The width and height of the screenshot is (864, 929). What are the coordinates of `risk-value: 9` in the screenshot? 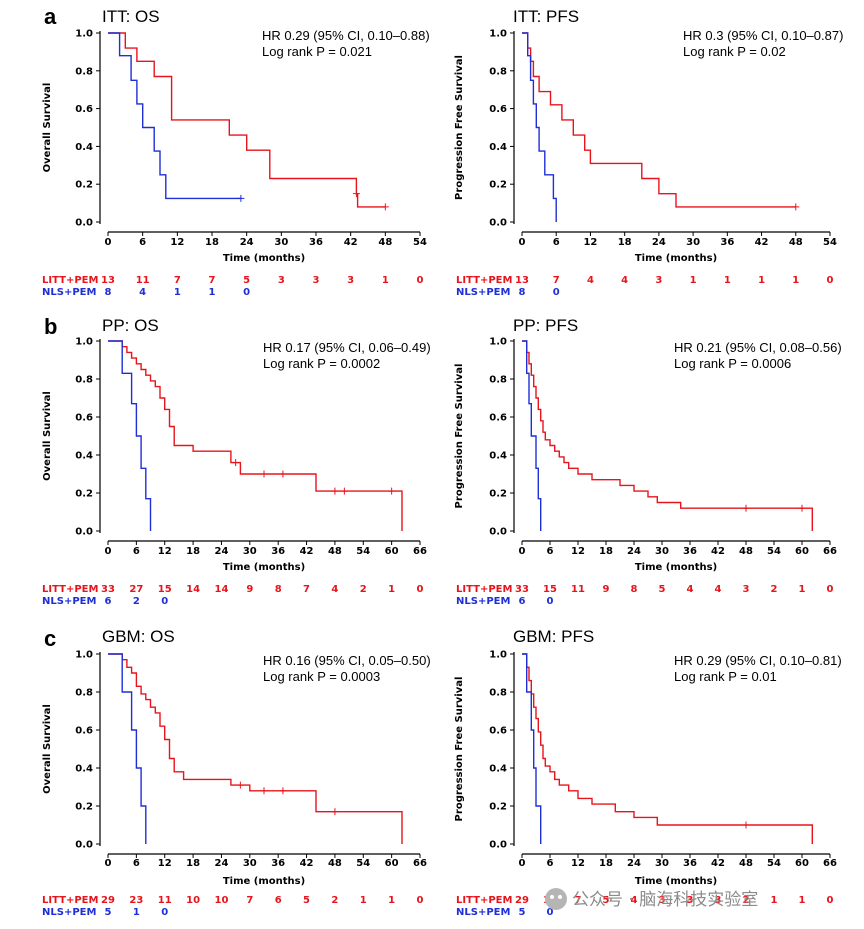 It's located at (249, 589).